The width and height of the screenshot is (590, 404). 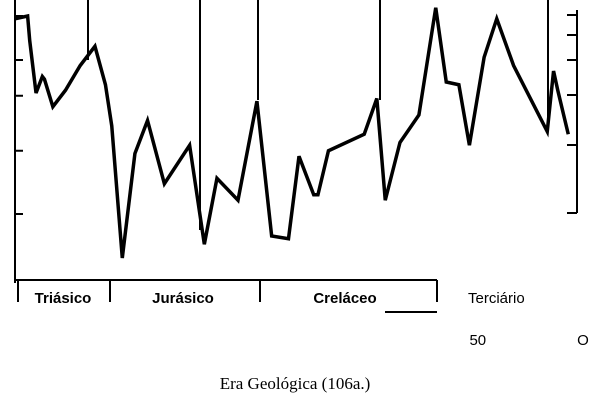 I want to click on era-label: Terciário, so click(x=496, y=298).